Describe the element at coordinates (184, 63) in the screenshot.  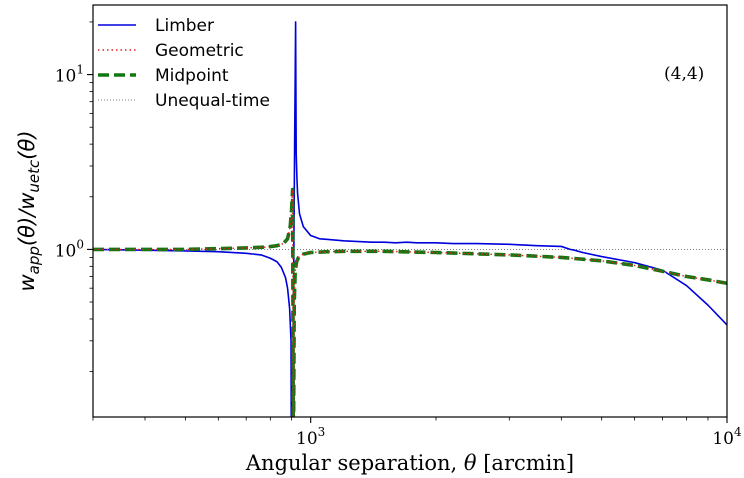
I see `legend: Limber Geometric Midpoint Unequal-time` at that location.